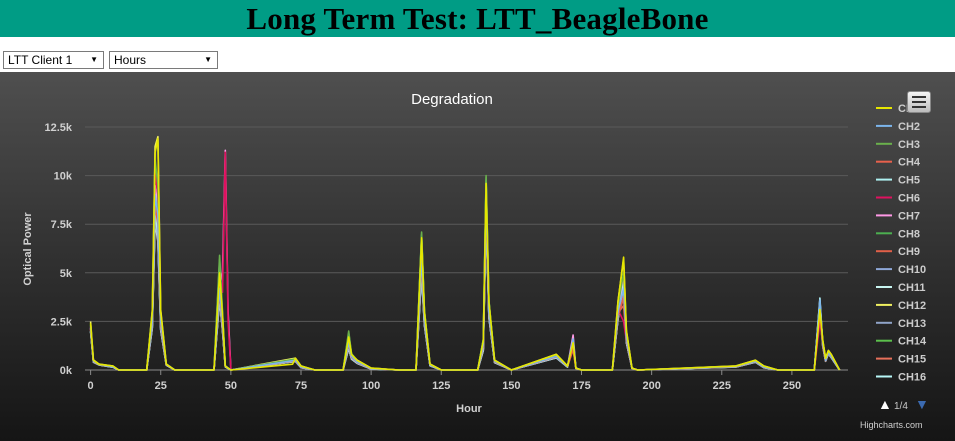 This screenshot has width=955, height=441. What do you see at coordinates (922, 404) in the screenshot?
I see `legend-down-arrow: ▼` at bounding box center [922, 404].